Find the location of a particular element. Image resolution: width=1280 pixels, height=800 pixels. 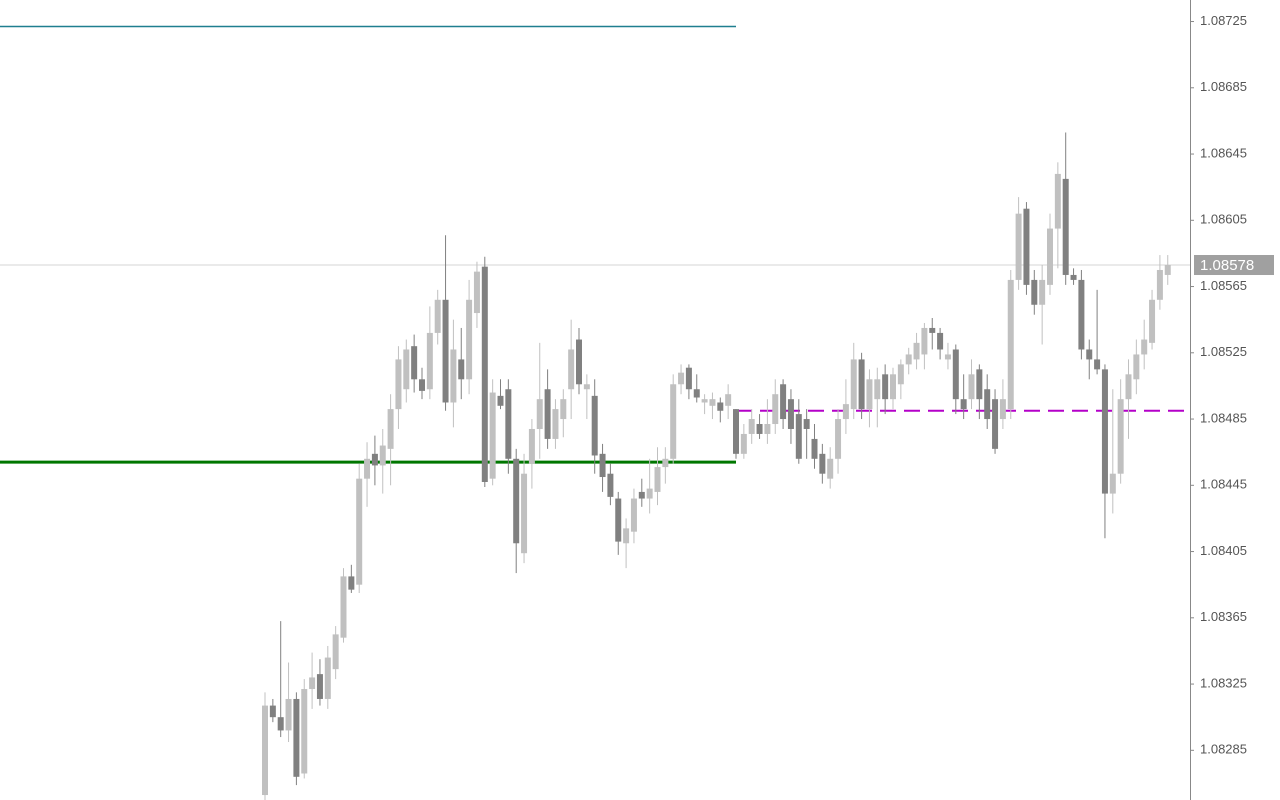

y-tick-label: 1.08325 is located at coordinates (1223, 682).